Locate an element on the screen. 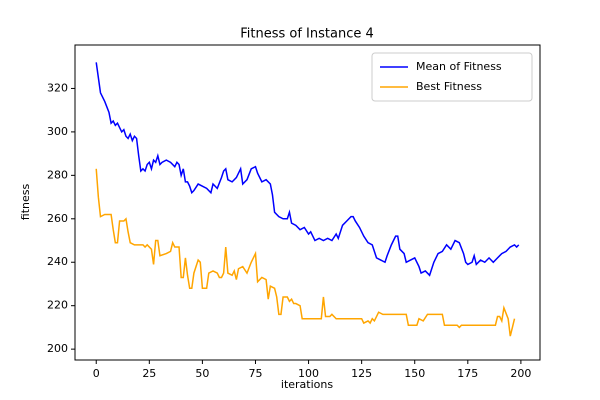 The height and width of the screenshot is (400, 600). x-tick-label: 150 is located at coordinates (414, 373).